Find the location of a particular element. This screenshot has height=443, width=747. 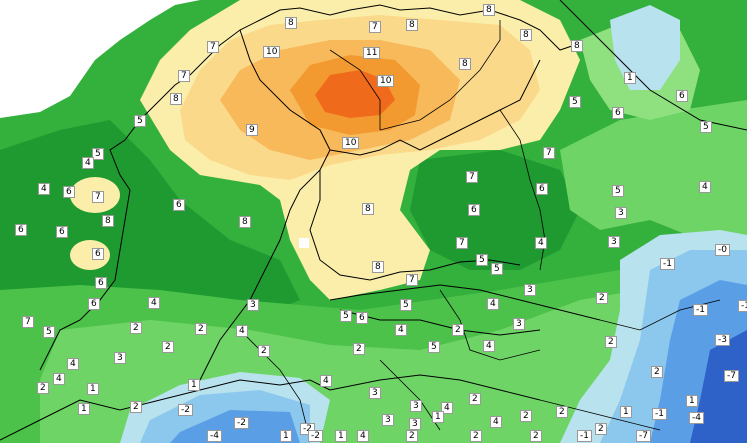

value-label: -4 is located at coordinates (214, 436).